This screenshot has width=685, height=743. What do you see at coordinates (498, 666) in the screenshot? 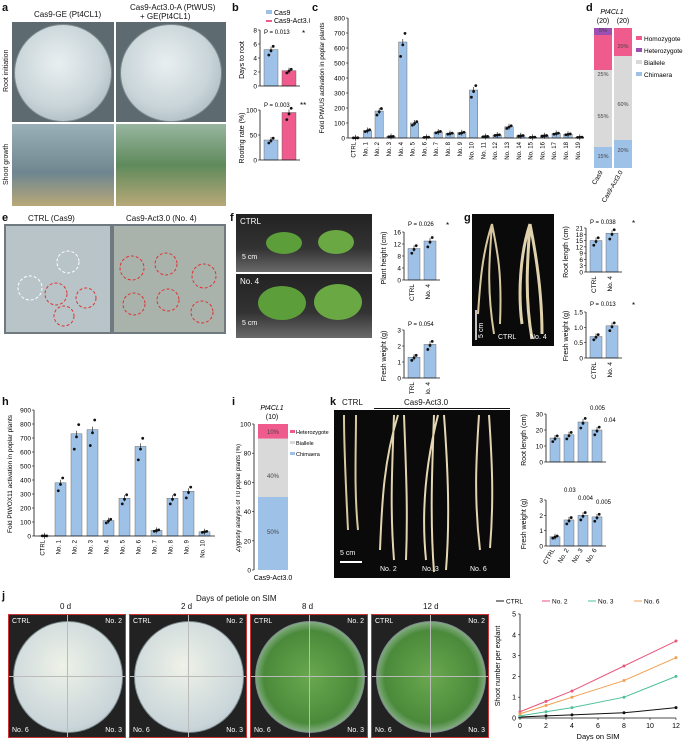
I see `j-ylabel: Shoot number per explant` at bounding box center [498, 666].